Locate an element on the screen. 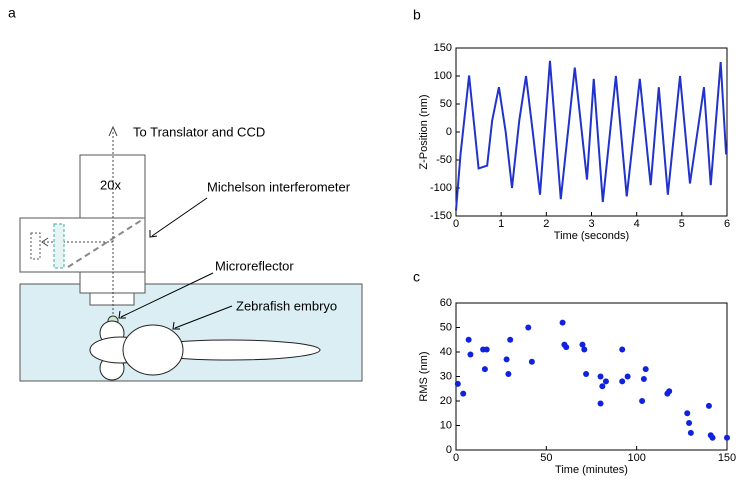 The height and width of the screenshot is (485, 742). label: 20x is located at coordinates (110, 184).